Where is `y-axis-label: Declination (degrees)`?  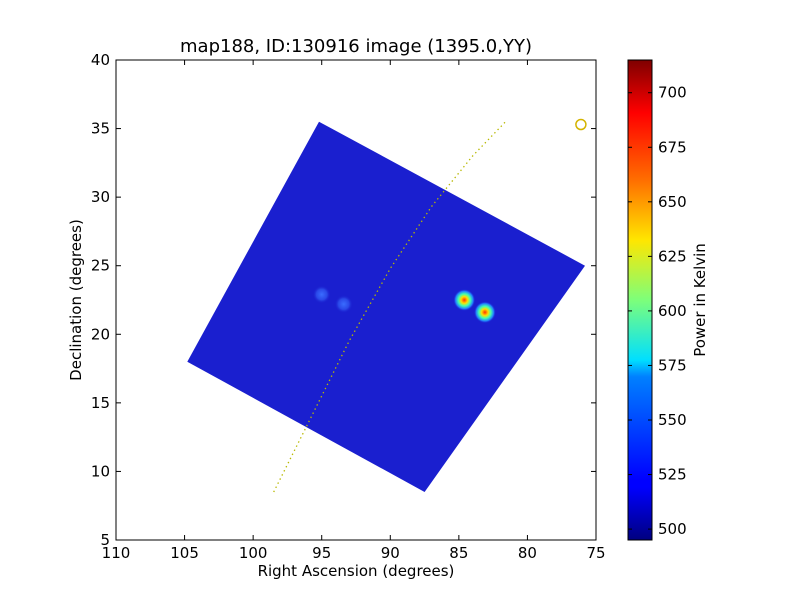
y-axis-label: Declination (degrees) is located at coordinates (76, 300).